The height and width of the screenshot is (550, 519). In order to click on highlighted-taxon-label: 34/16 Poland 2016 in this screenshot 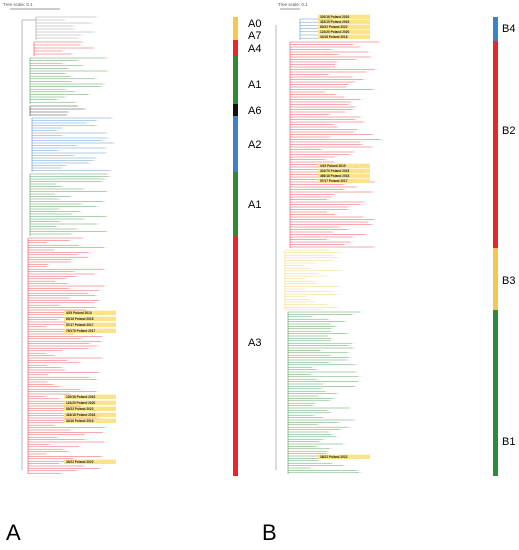, I will do `click(80, 421)`.